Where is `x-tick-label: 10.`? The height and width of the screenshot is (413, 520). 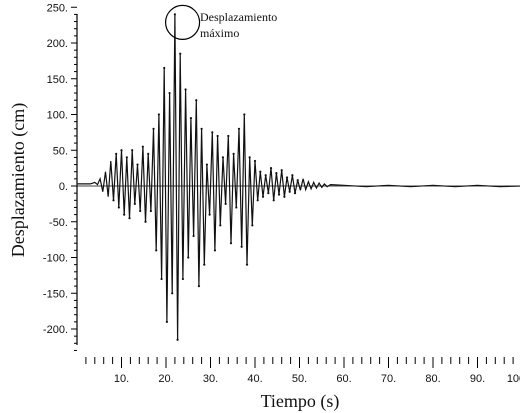
x-tick-label: 10. is located at coordinates (121, 379).